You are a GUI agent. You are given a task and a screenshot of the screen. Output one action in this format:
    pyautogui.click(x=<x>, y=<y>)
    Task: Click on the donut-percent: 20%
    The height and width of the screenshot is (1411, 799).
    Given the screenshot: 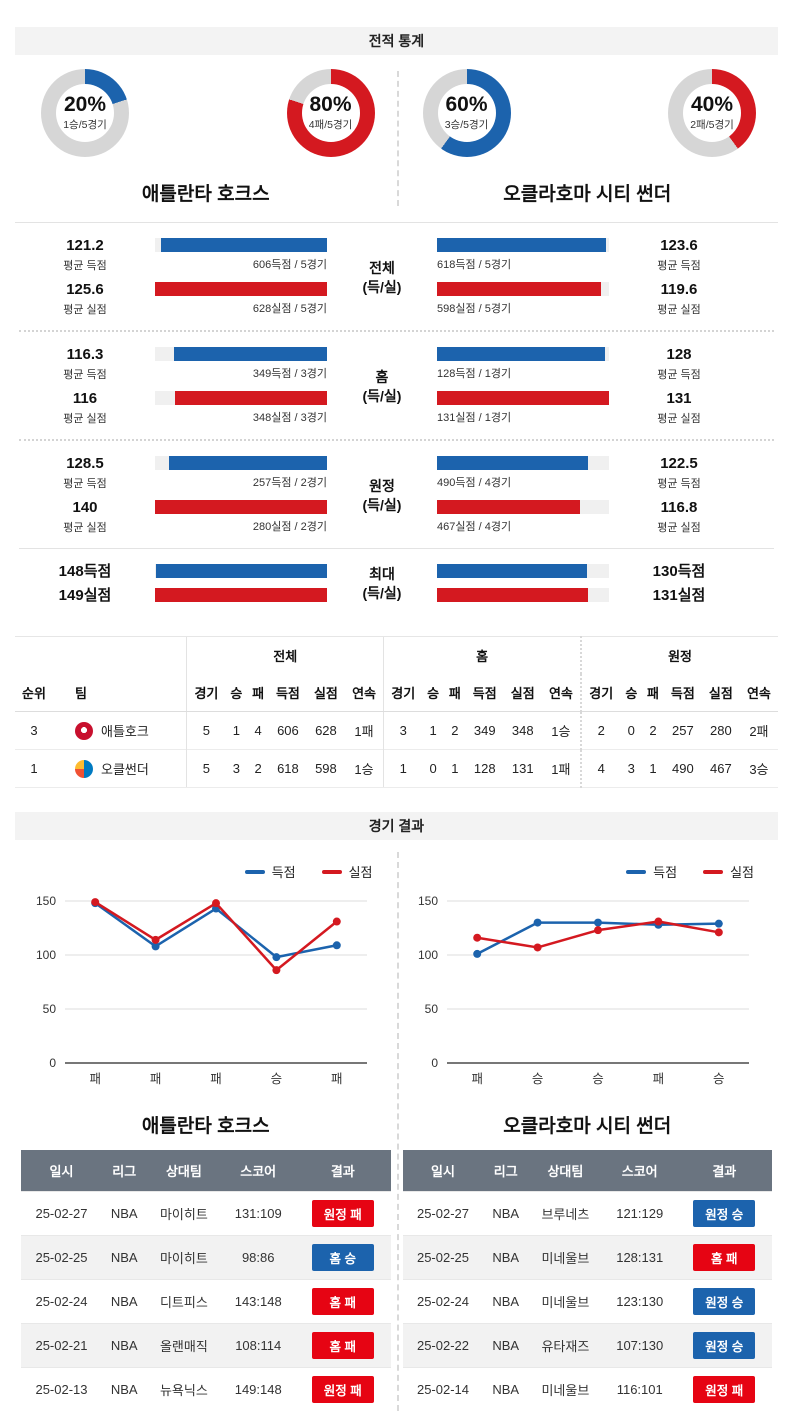 What is the action you would take?
    pyautogui.click(x=85, y=105)
    